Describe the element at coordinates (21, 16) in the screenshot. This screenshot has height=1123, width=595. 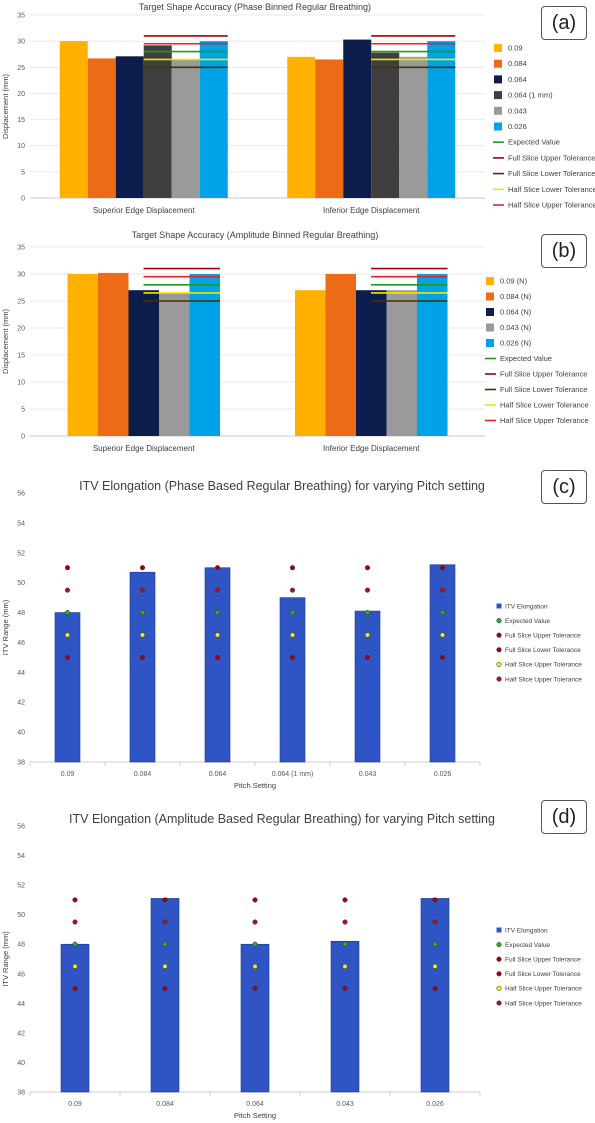
I see `y-tick-label: 35` at that location.